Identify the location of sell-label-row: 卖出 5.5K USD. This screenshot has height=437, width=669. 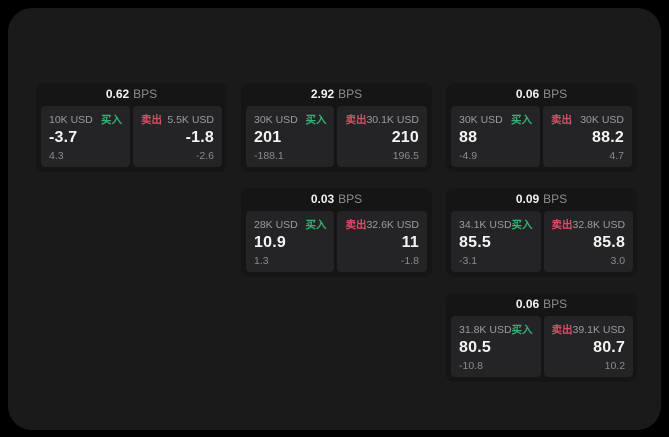
(177, 119).